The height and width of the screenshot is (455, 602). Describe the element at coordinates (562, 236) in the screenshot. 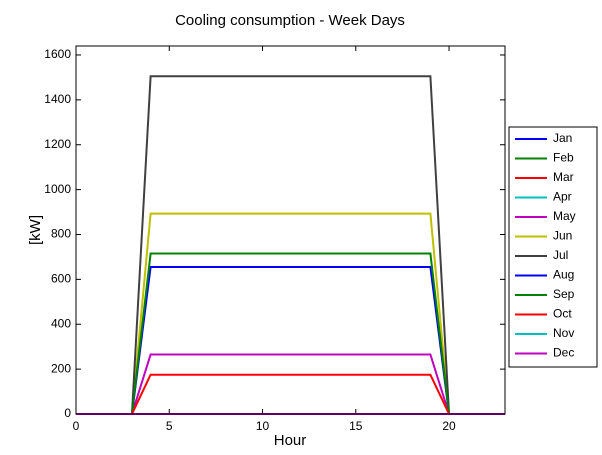

I see `legend-label: Jun` at that location.